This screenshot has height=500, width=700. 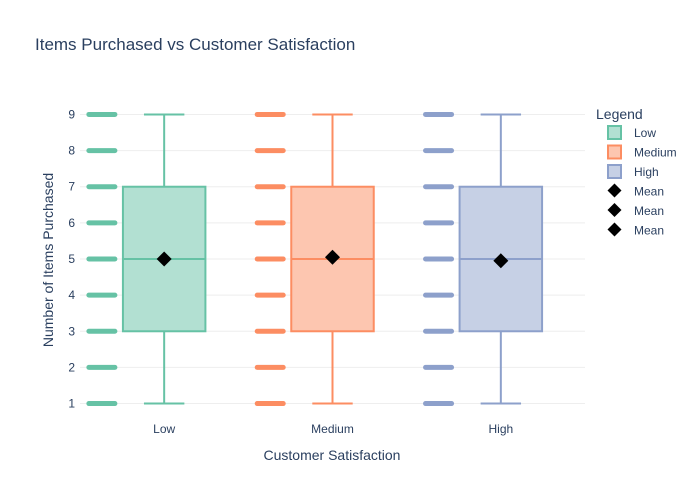 I want to click on mean-marker-medium, so click(x=332, y=257).